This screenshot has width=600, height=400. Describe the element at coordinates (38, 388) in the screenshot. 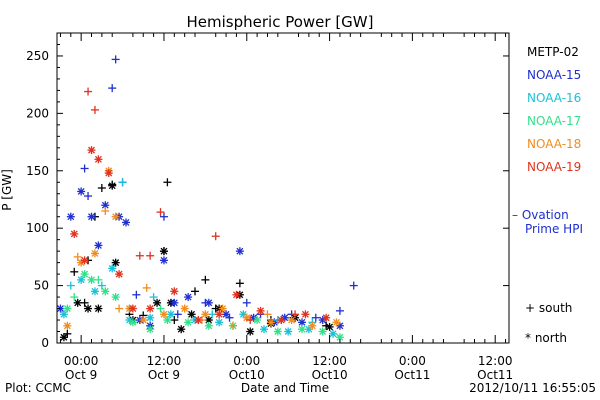

I see `plot-credit: Plot: CCMC` at that location.